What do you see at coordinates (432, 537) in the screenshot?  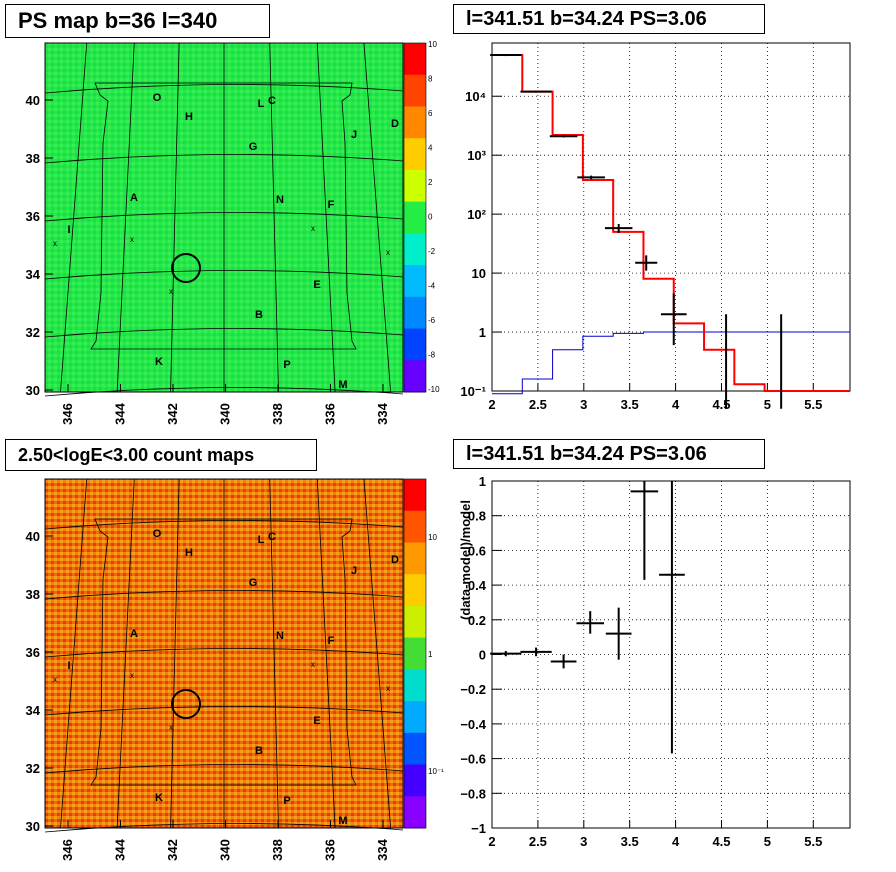 I see `colorbar-tick-label: 10` at bounding box center [432, 537].